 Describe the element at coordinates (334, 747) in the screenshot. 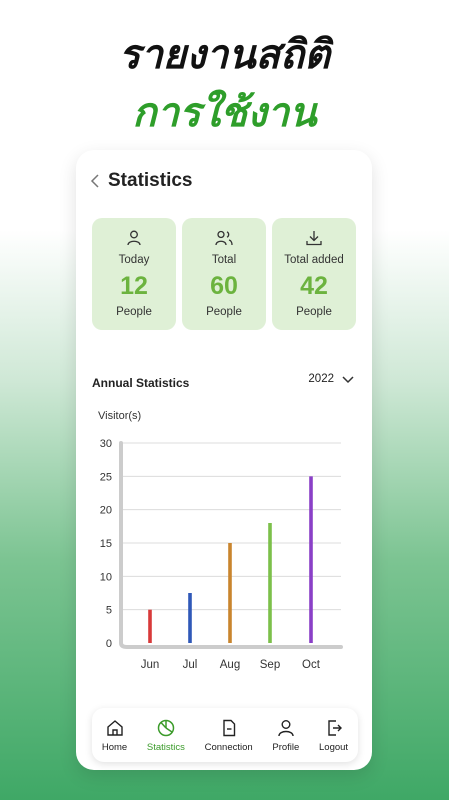

I see `nav-item-label: Logout` at that location.